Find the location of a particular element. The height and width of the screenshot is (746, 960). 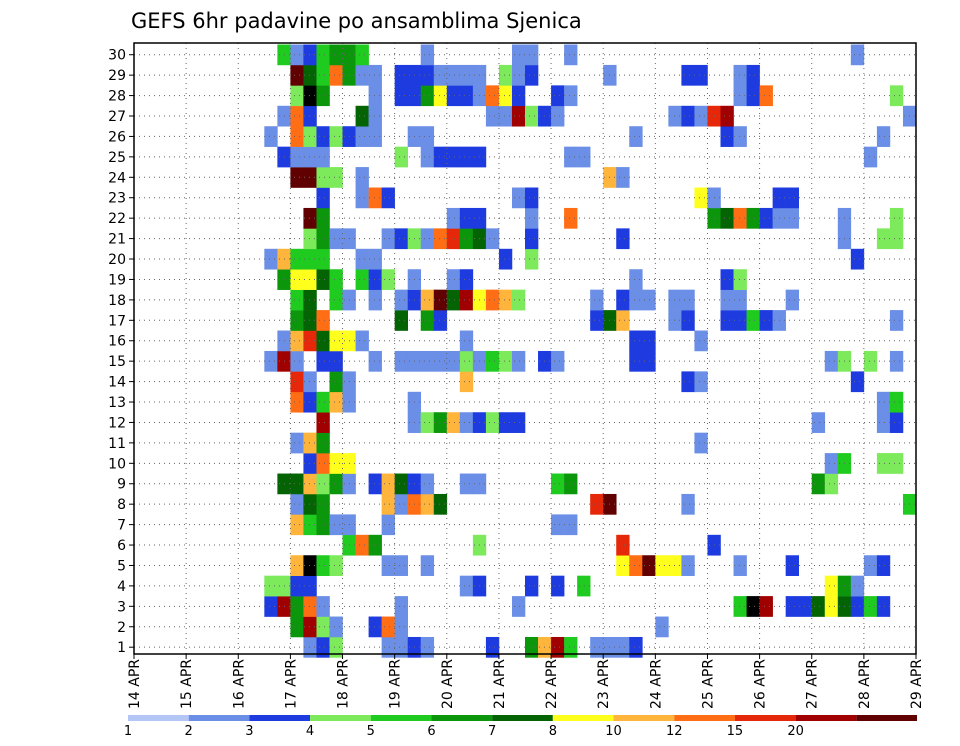

x-tick-label: 14 APR is located at coordinates (135, 684).